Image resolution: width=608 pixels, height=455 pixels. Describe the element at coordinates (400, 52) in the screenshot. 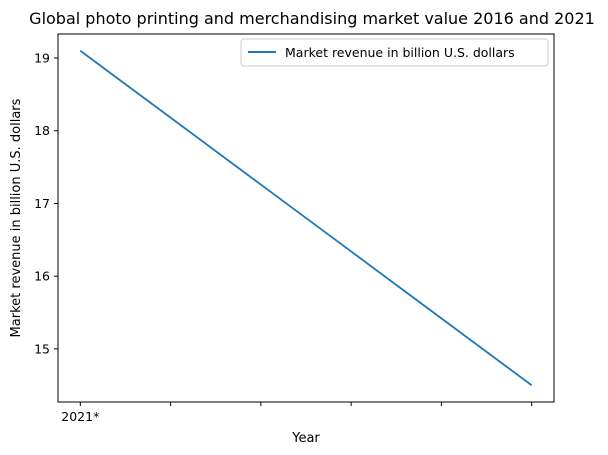

I see `legend-entry-label: Market revenue in billion U.S. dollars` at that location.